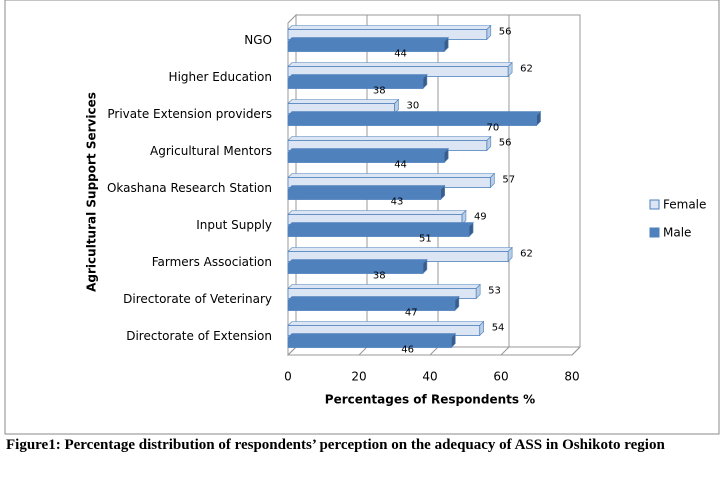 The image size is (726, 478). What do you see at coordinates (576, 185) in the screenshot?
I see `grid-line` at bounding box center [576, 185].